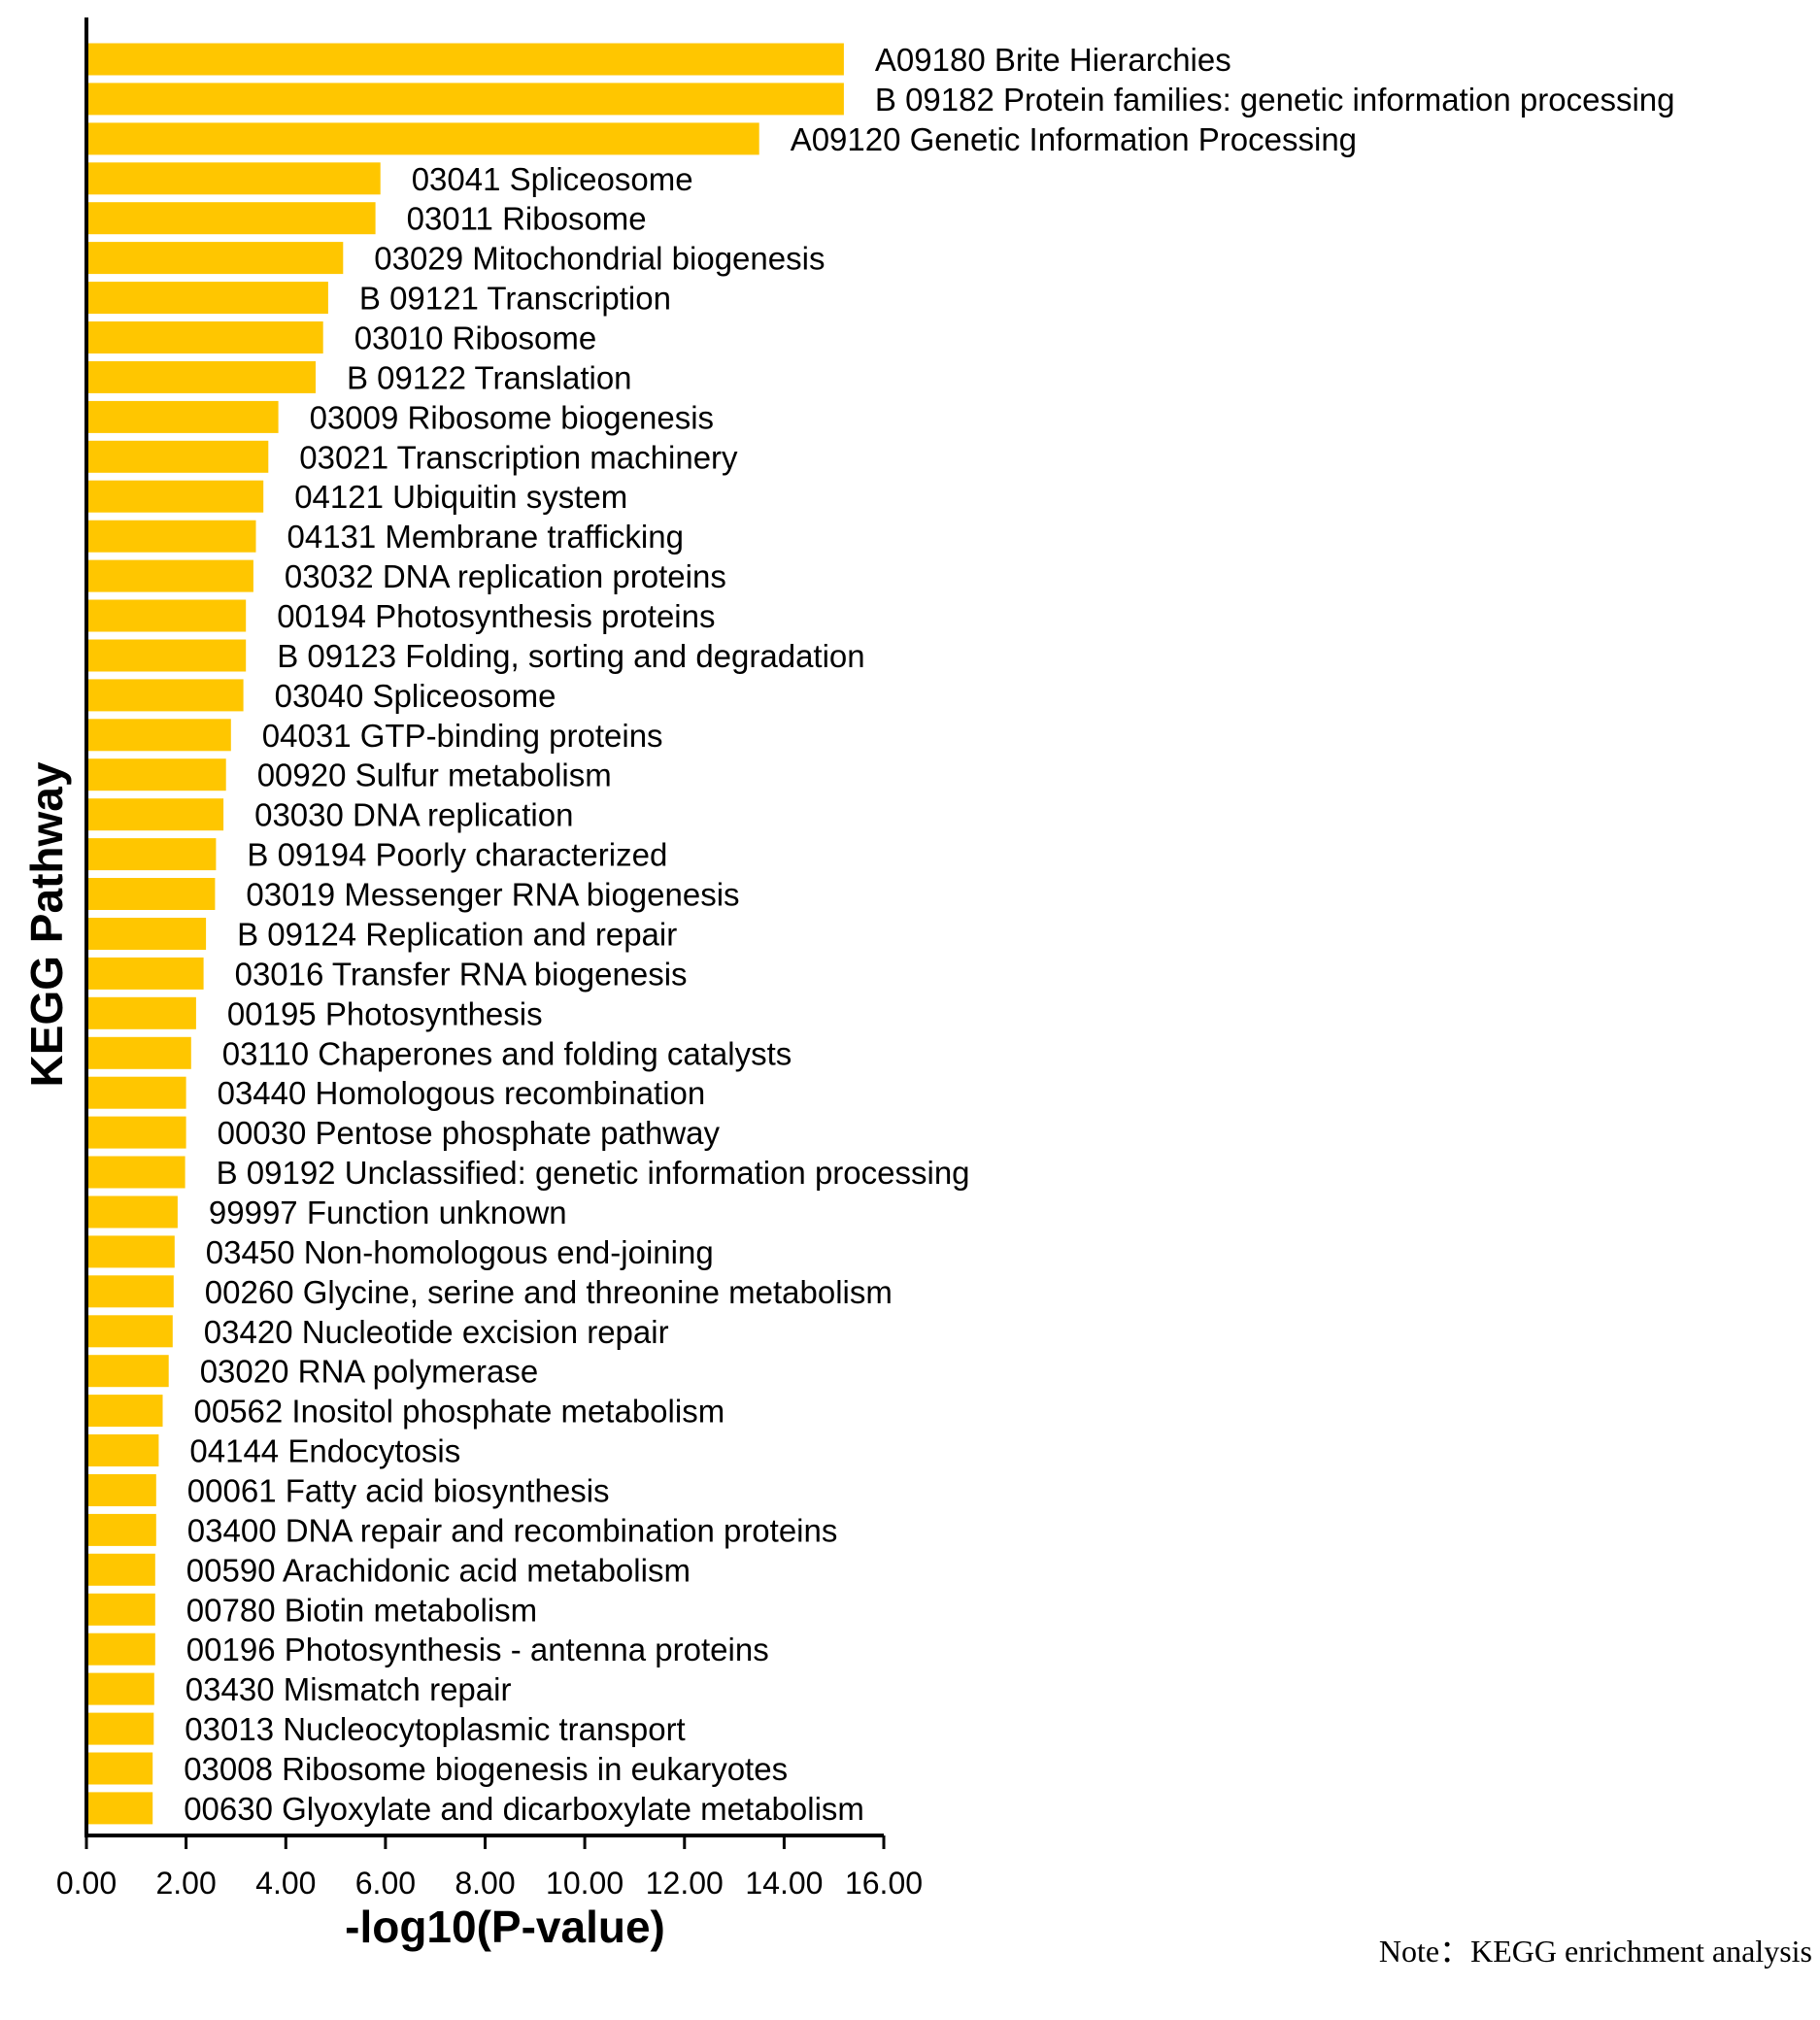 The image size is (1820, 2020). I want to click on bar-label: 00196 Photosynthesis - antenna proteins, so click(477, 1649).